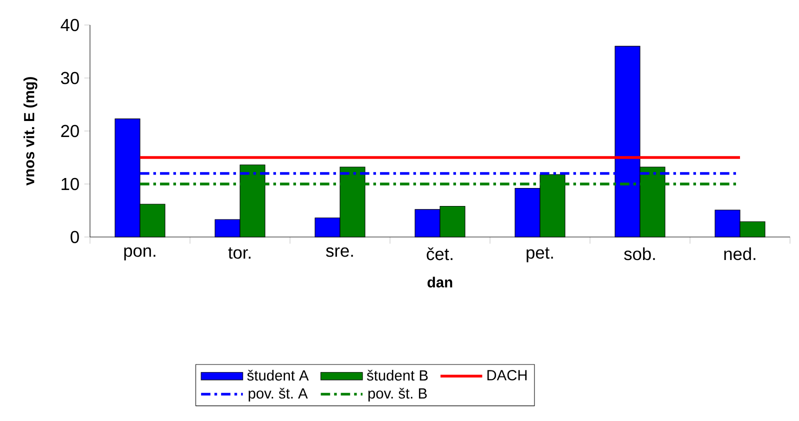 The width and height of the screenshot is (799, 421). I want to click on y-tick-label: 30, so click(69, 78).